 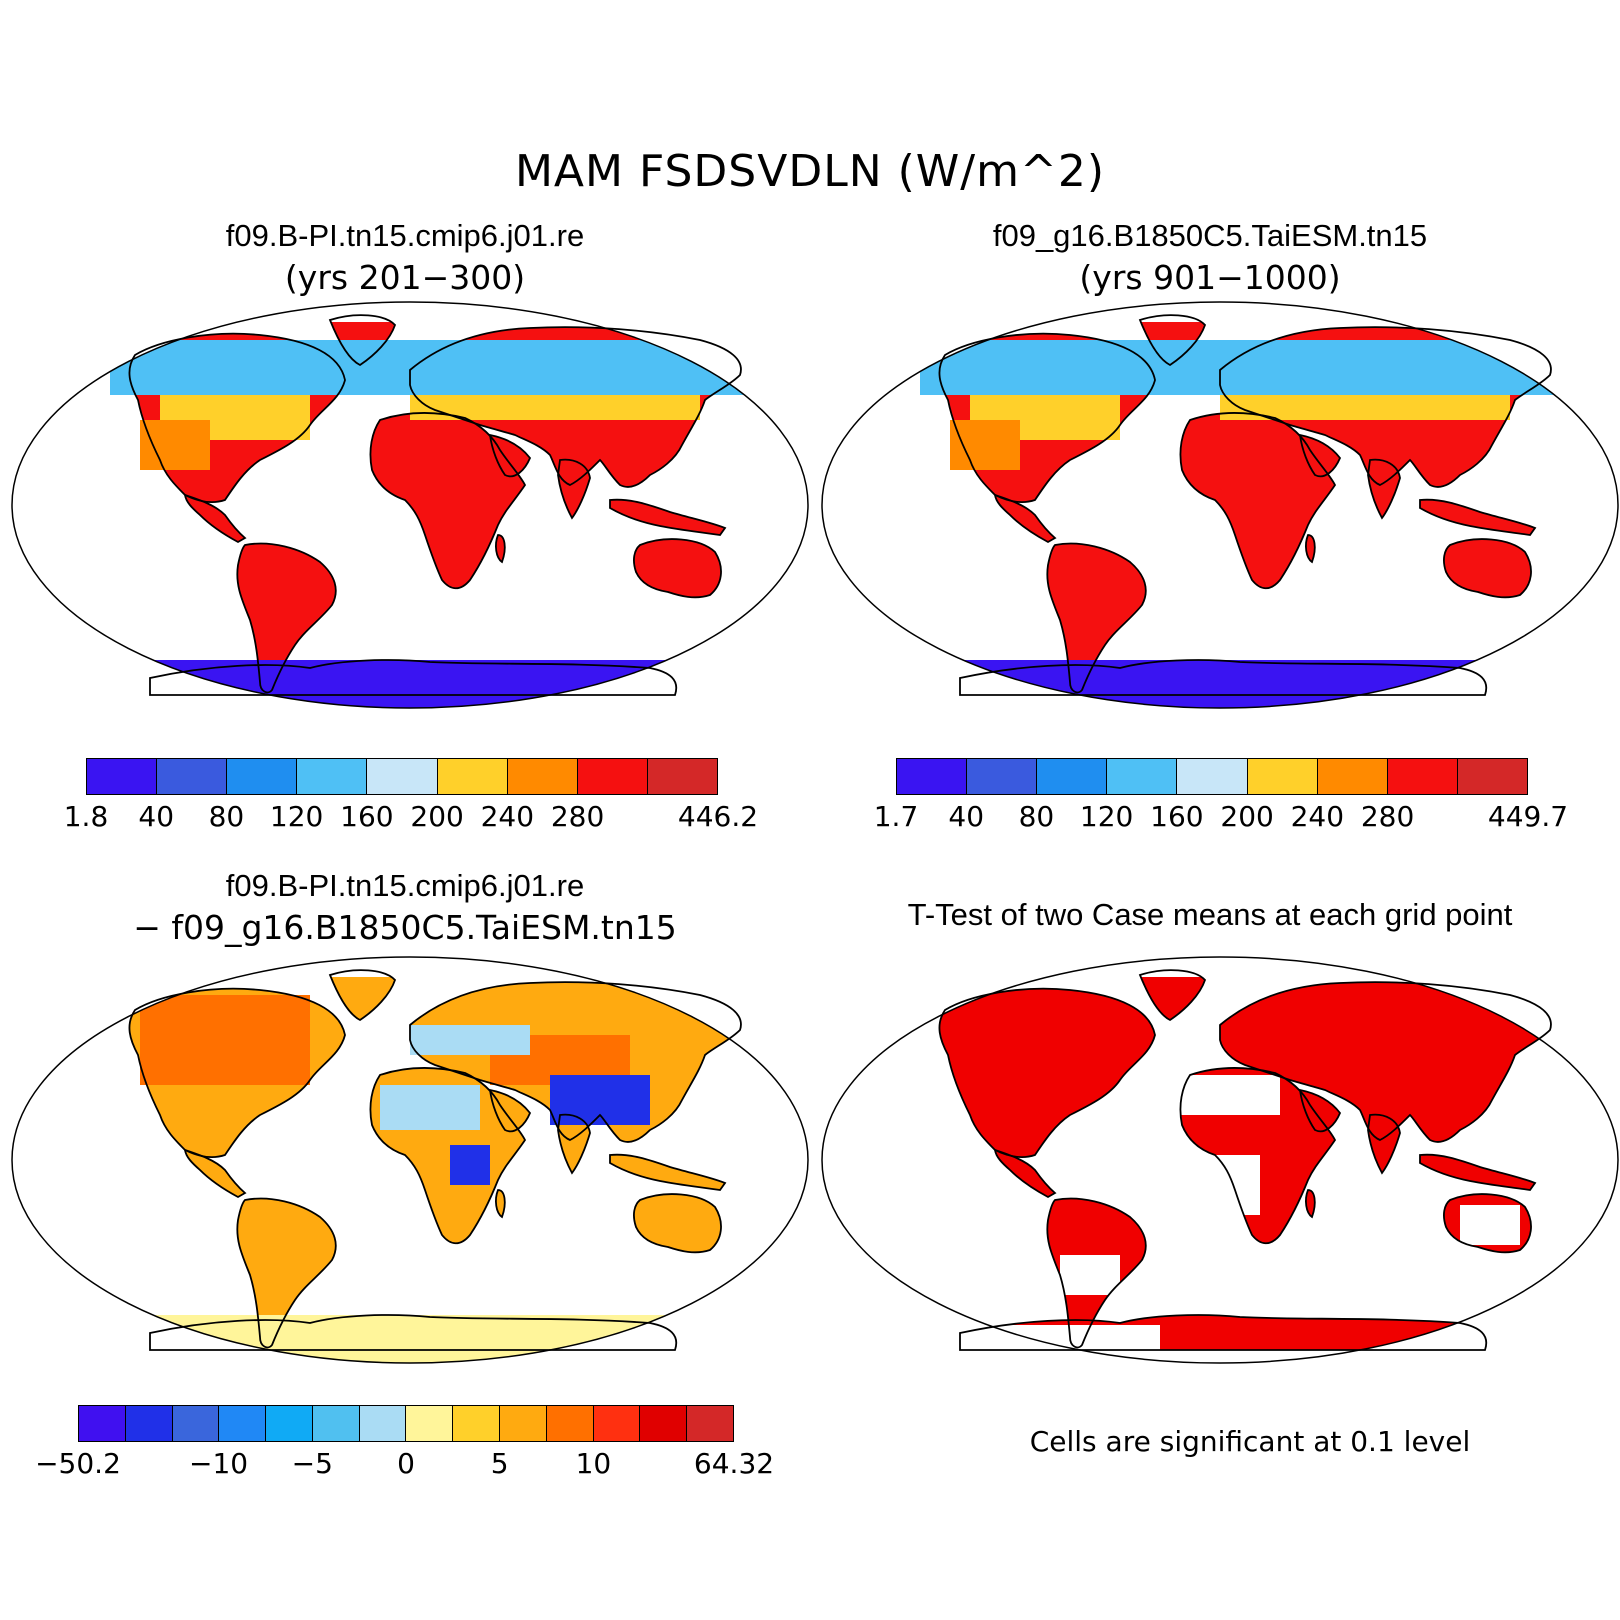 I want to click on colorbar-tick-label: 10, so click(x=593, y=1463).